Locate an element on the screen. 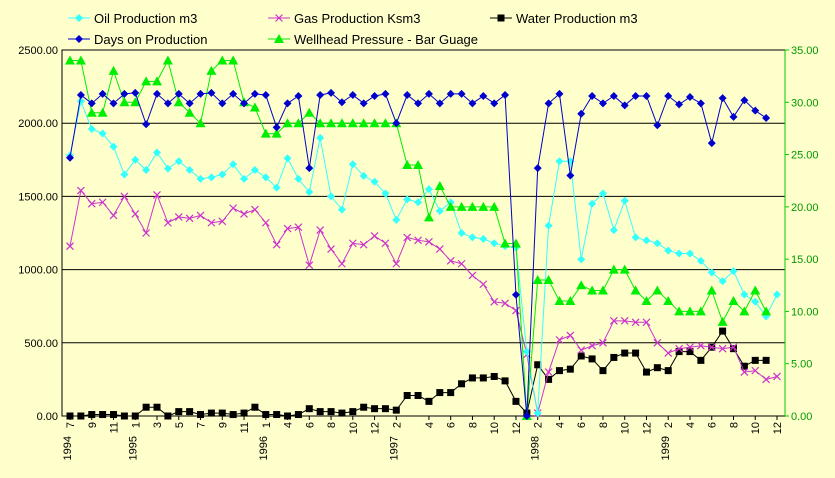 This screenshot has width=835, height=478. legend-label: Wellhead Pressure - Bar Guage is located at coordinates (386, 39).